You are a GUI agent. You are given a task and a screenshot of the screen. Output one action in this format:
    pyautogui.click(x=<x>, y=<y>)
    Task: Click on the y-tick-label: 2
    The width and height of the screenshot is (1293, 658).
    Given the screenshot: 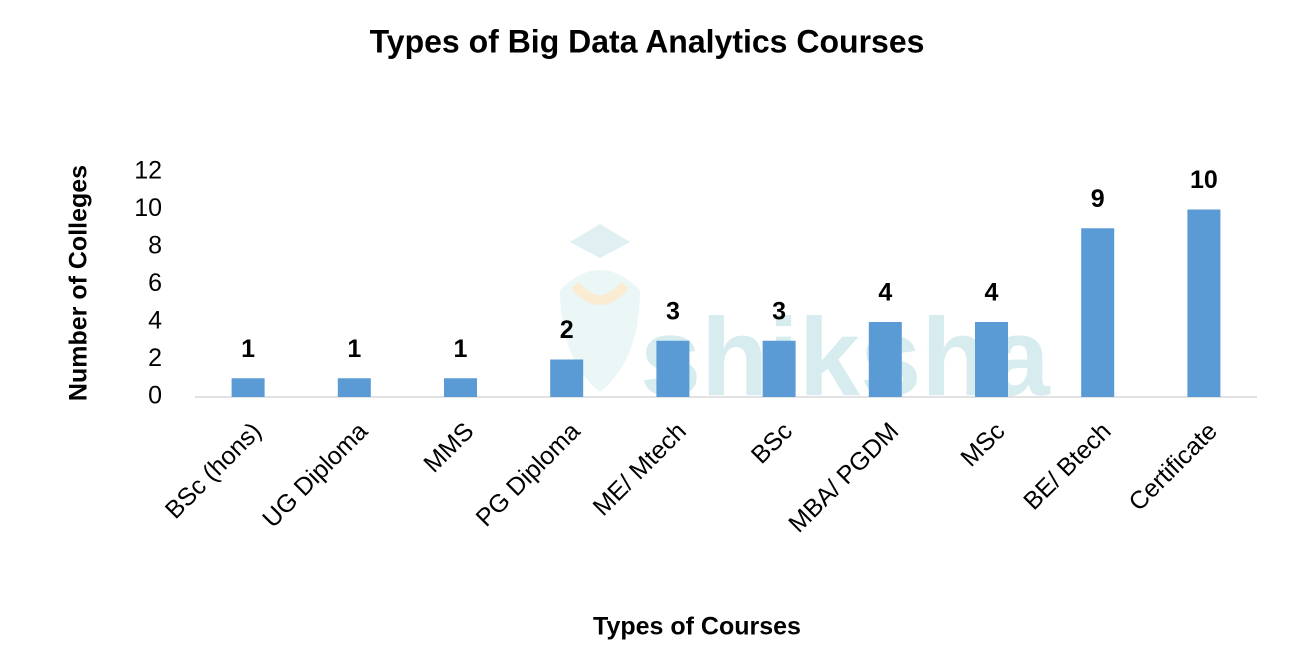 What is the action you would take?
    pyautogui.click(x=155, y=358)
    